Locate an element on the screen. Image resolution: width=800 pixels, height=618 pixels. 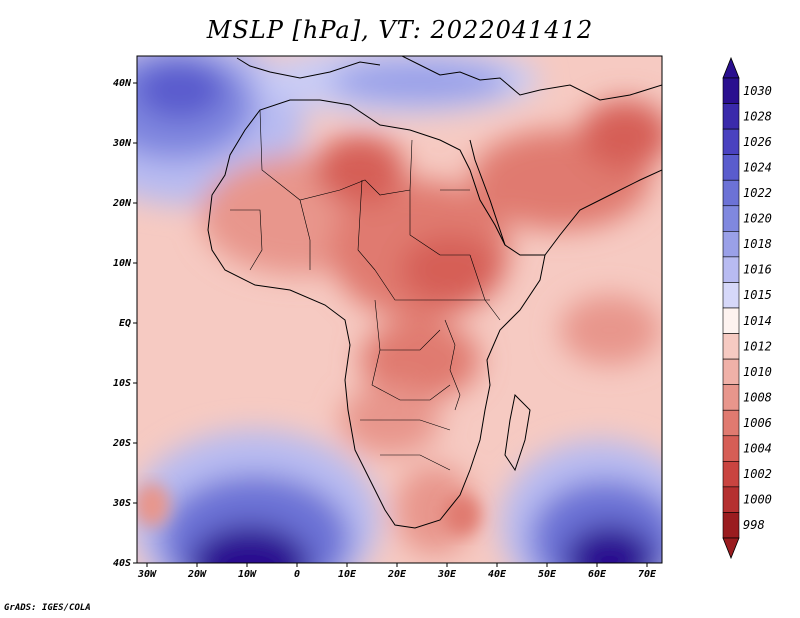
colorbar-label: 1006 is located at coordinates (757, 423).